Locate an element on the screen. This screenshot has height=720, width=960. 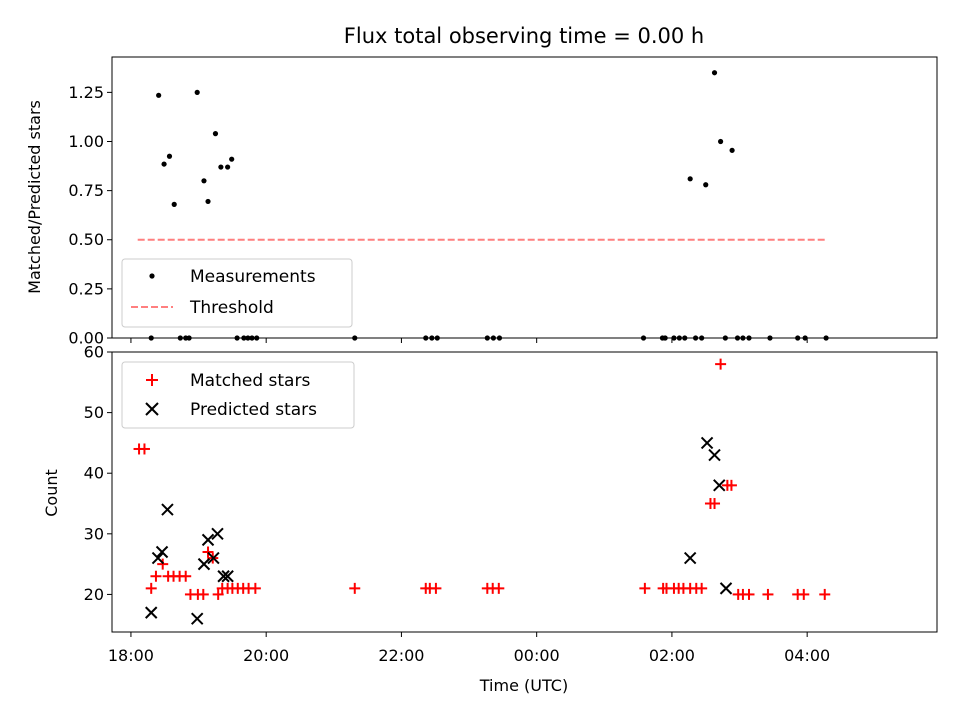
bottom-legend-box is located at coordinates (238, 395).